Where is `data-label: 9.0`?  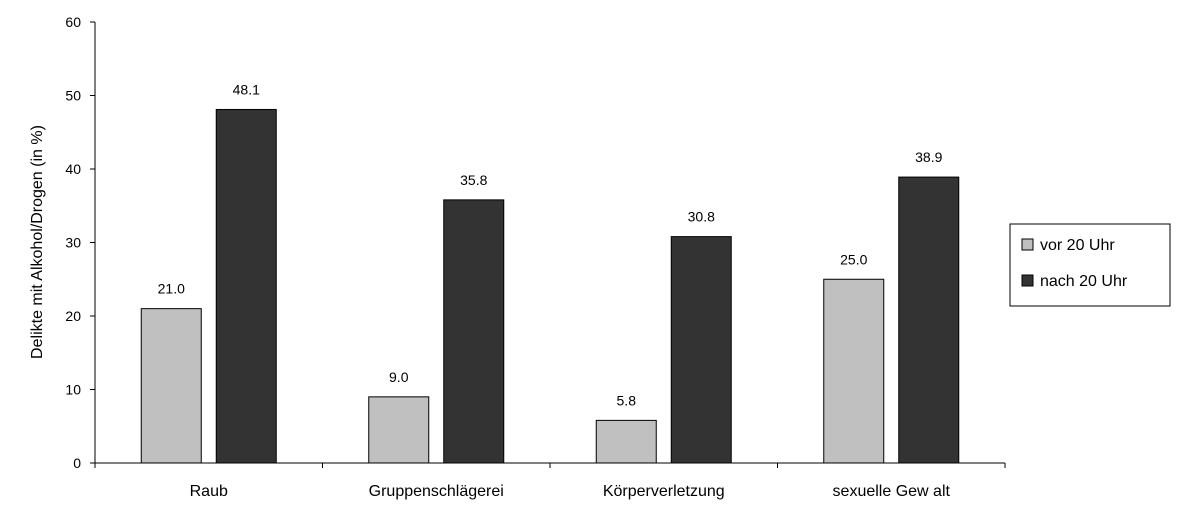
data-label: 9.0 is located at coordinates (399, 377).